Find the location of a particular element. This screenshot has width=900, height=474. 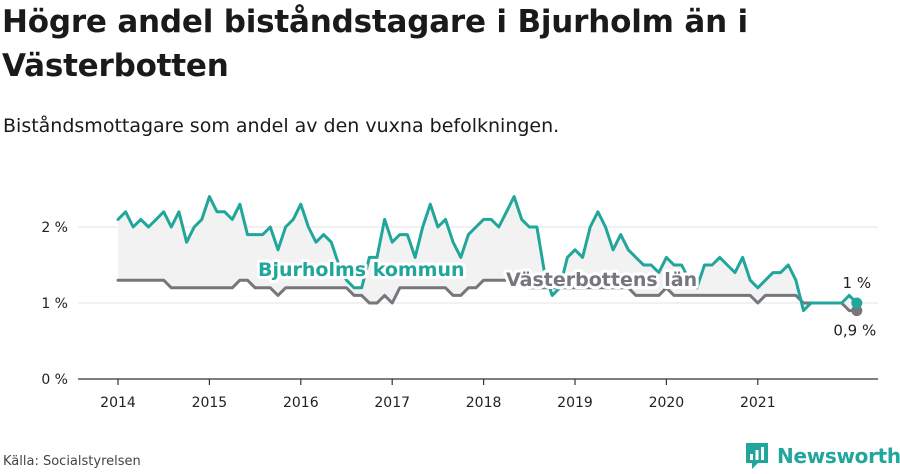

x-tick-label: 2015 is located at coordinates (210, 403).